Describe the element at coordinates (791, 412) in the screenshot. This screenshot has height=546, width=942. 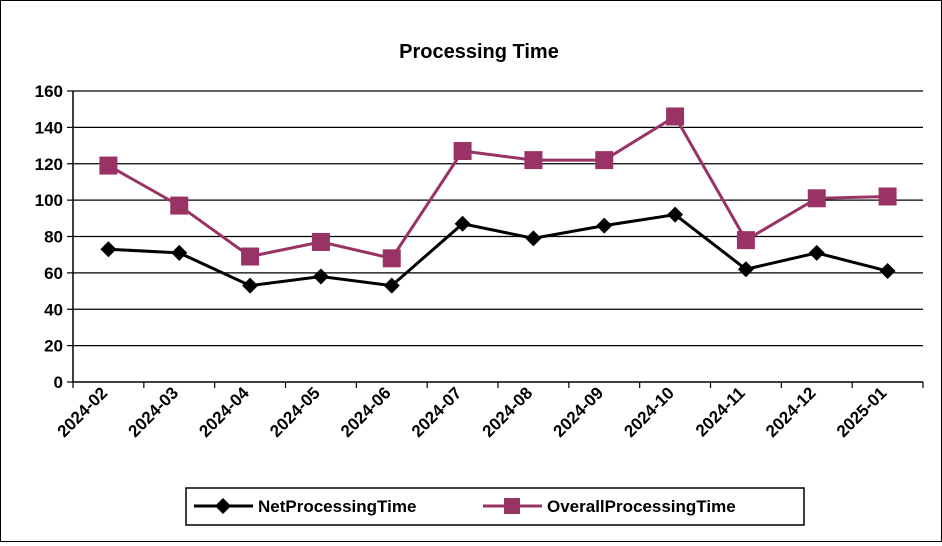
I see `x-tick-label: 2024-12` at that location.